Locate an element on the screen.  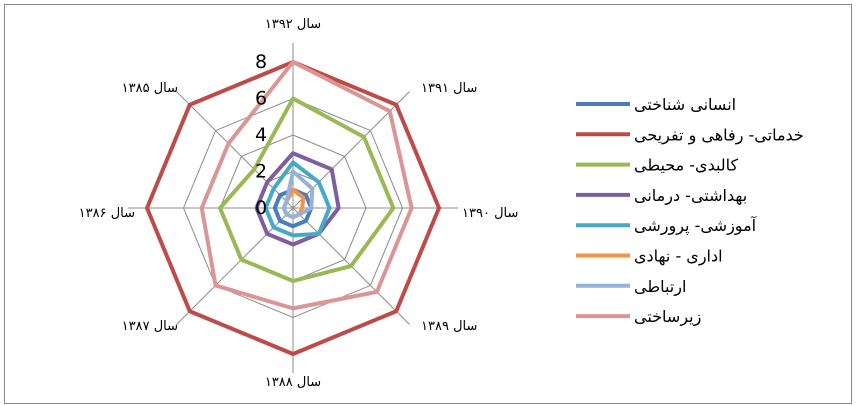
legend-label-2: کالبدی- محیطی is located at coordinates (686, 165).